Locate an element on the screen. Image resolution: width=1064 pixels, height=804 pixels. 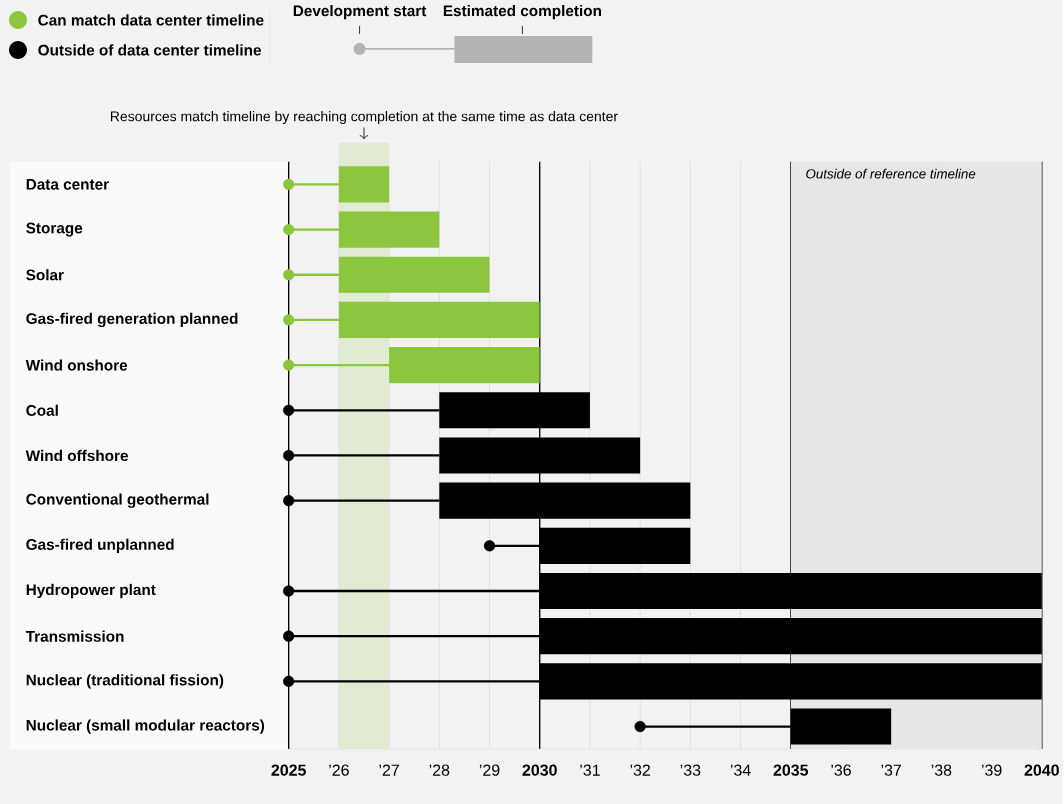
x-tick-label: ’28 is located at coordinates (439, 770).